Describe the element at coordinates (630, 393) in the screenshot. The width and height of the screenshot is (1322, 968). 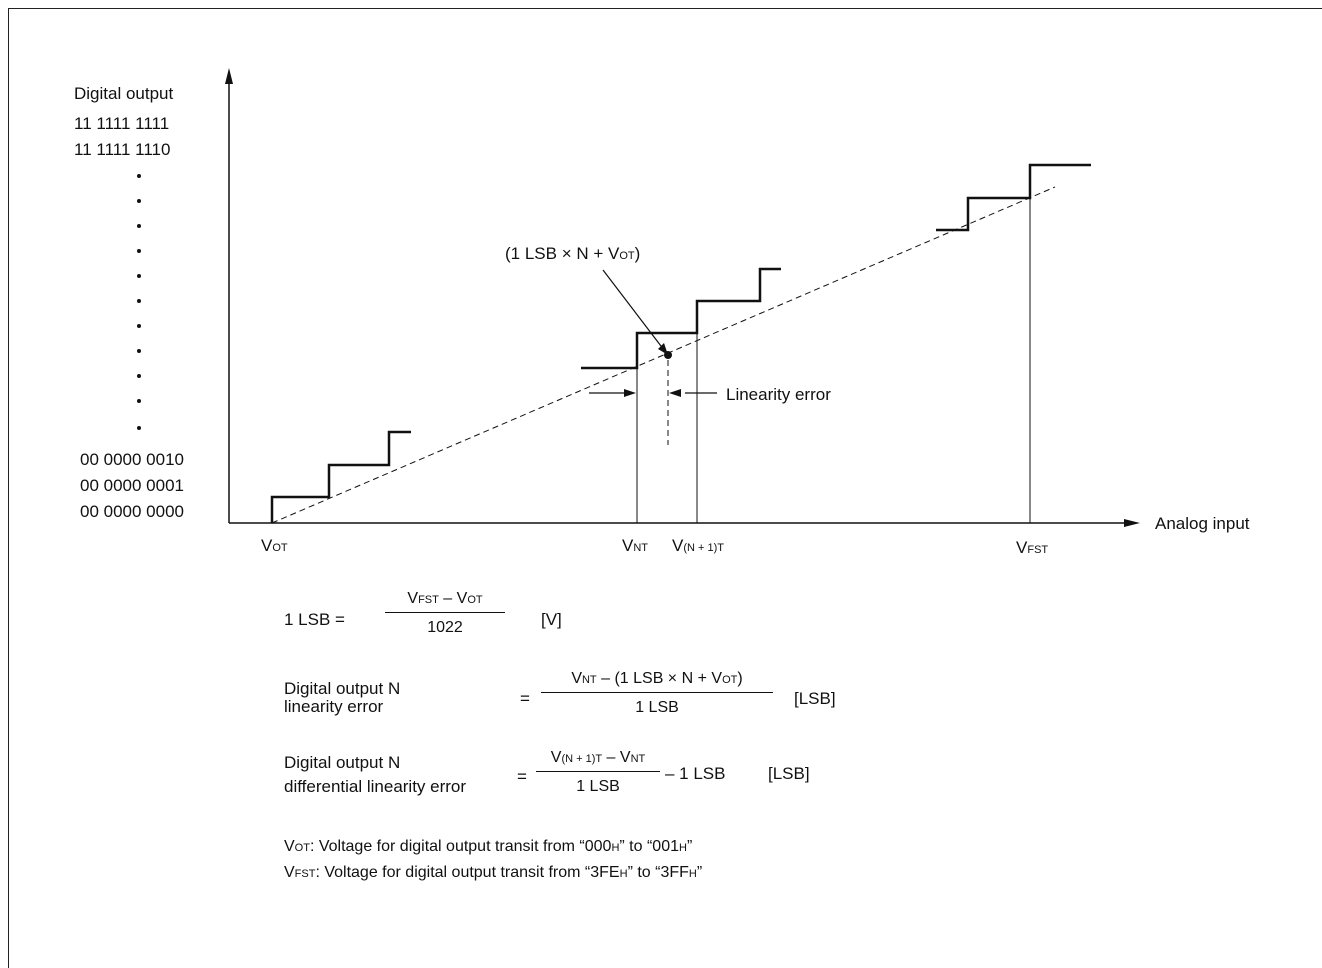
I see `error-arrowhead-left` at that location.